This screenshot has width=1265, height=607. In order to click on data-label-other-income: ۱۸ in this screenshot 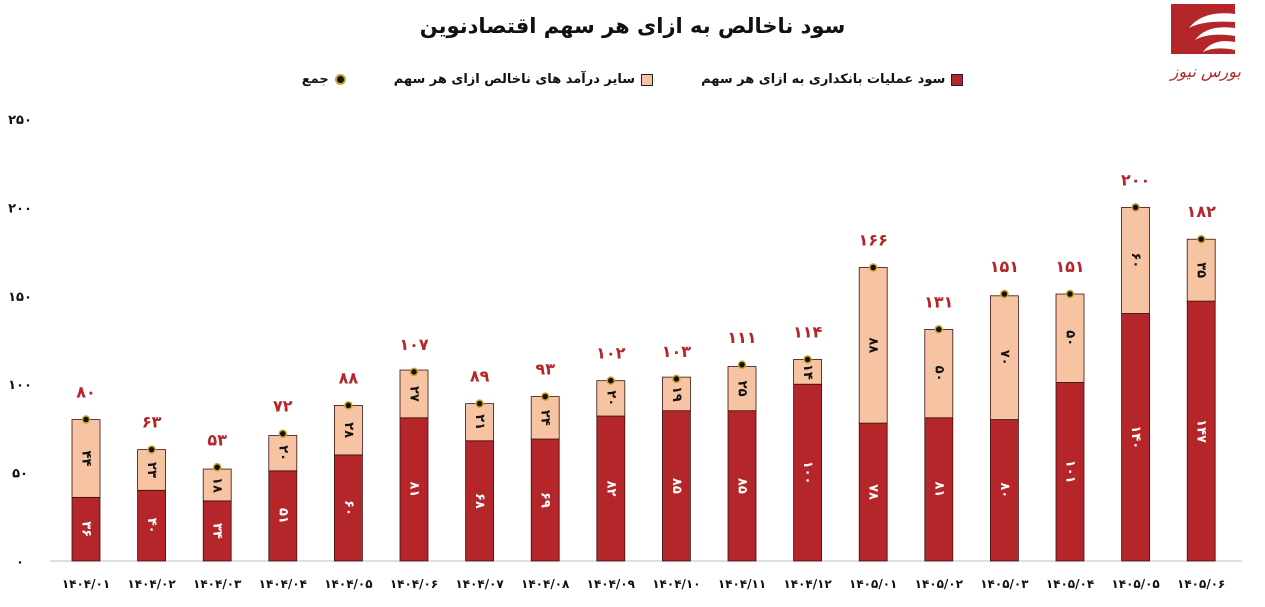, I will do `click(217, 485)`.